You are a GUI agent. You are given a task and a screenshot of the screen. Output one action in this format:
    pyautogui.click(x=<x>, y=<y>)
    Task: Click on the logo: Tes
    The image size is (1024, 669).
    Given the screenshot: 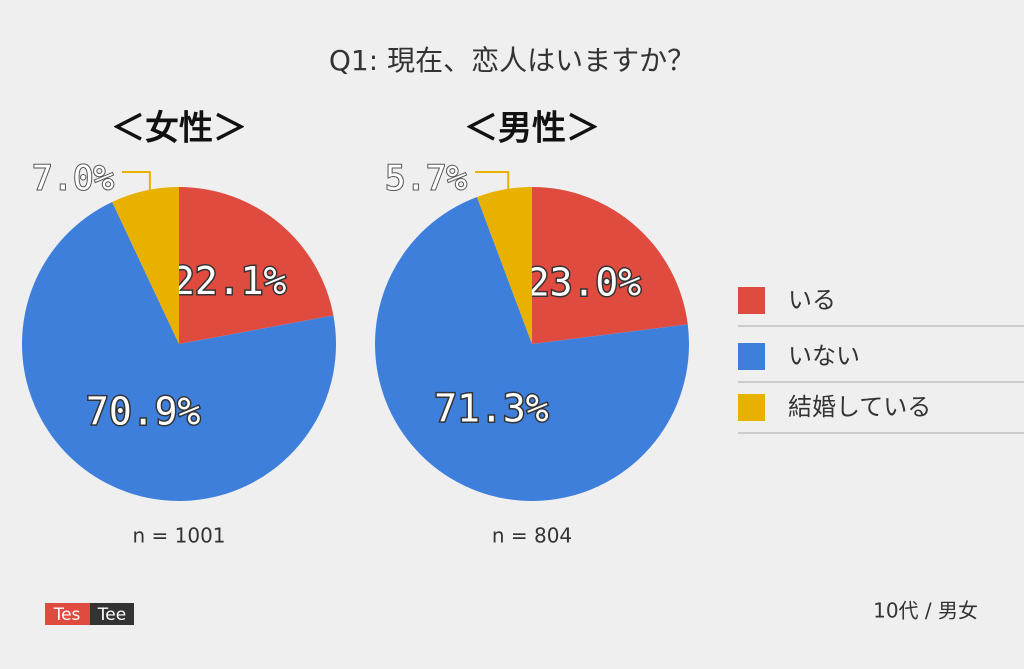 What is the action you would take?
    pyautogui.click(x=67, y=615)
    